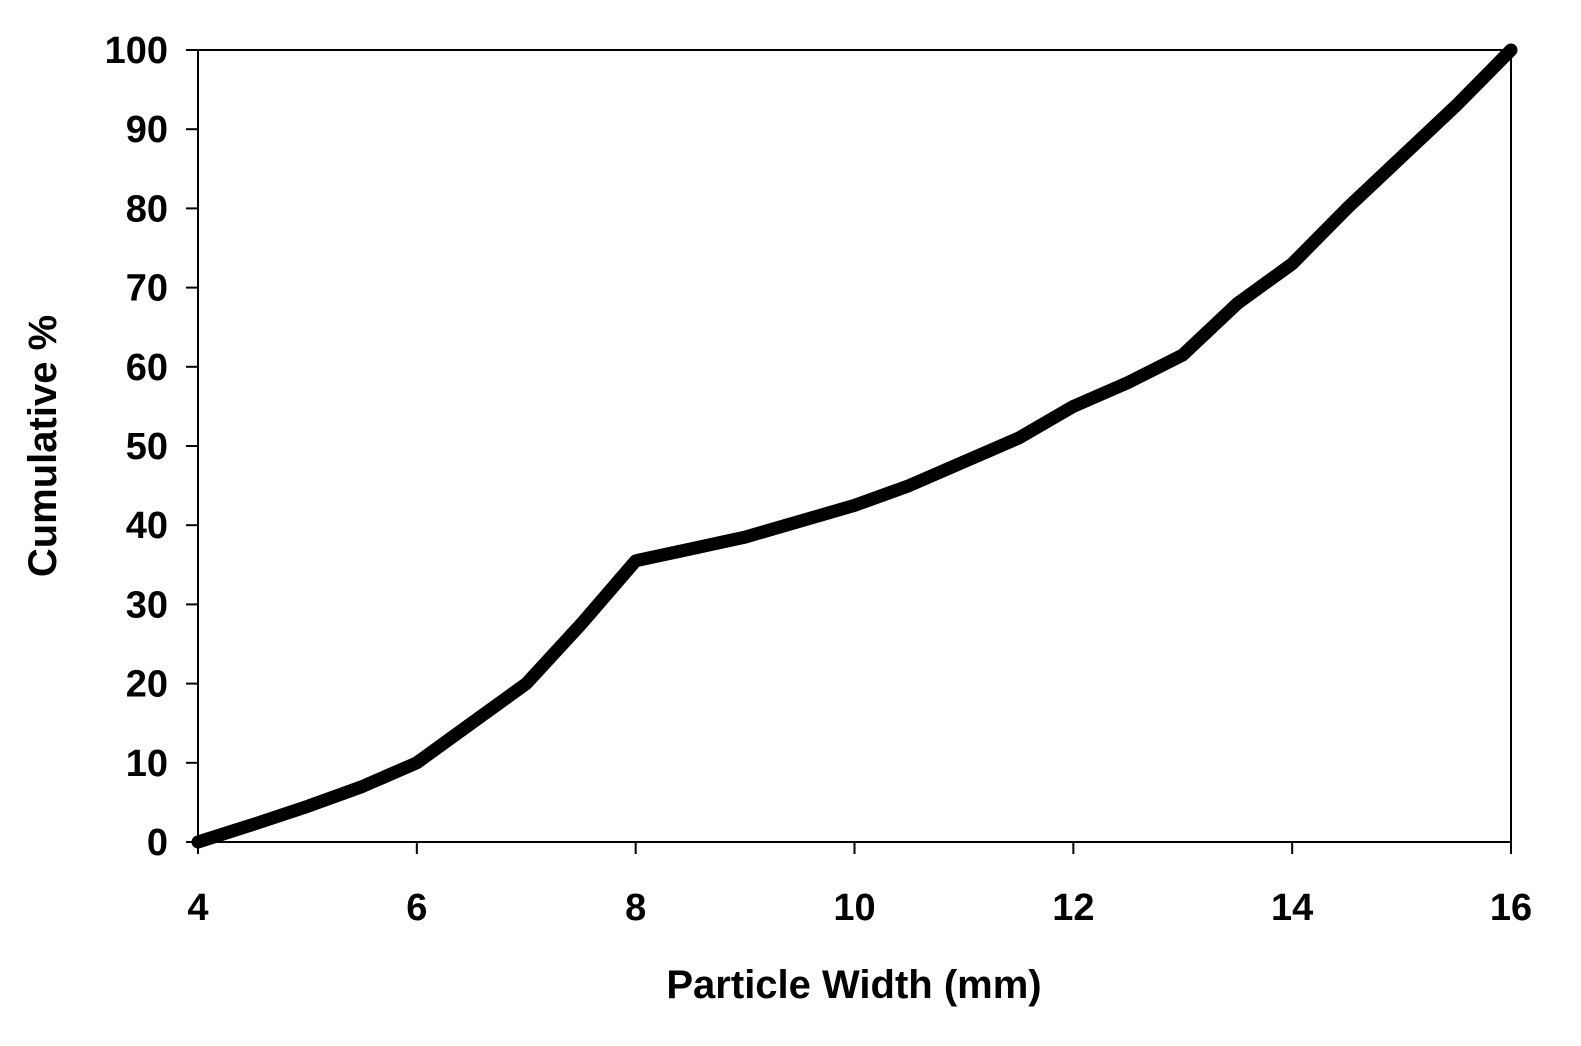 The height and width of the screenshot is (1046, 1581). What do you see at coordinates (147, 605) in the screenshot?
I see `y-tick-label: 30` at bounding box center [147, 605].